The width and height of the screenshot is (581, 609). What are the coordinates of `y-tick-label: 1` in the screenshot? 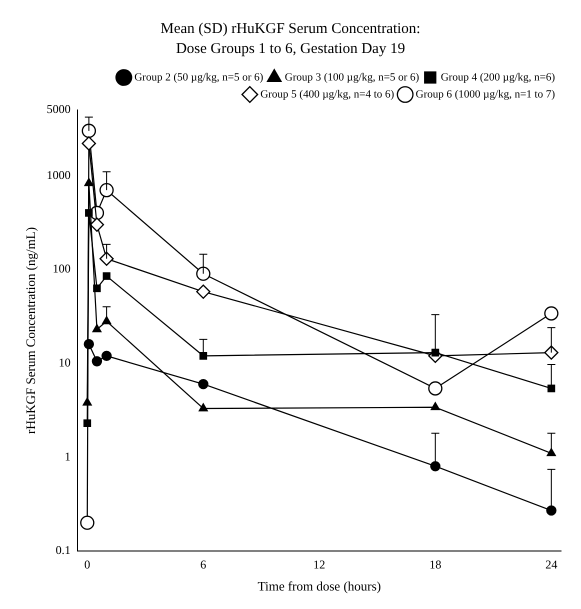 It's located at (67, 456).